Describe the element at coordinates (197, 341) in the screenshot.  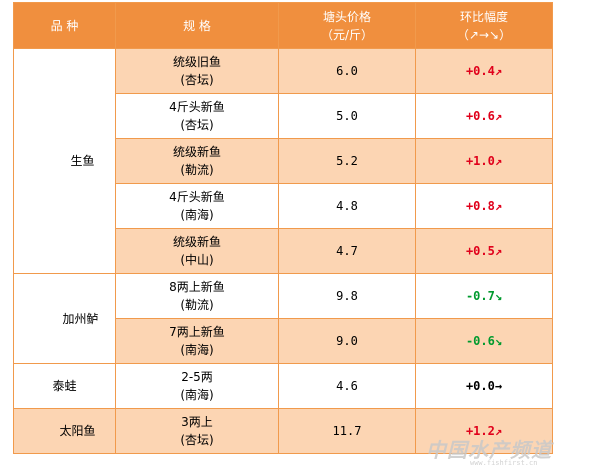
I see `spec-cell: 7两上新鱼 (南海)` at that location.